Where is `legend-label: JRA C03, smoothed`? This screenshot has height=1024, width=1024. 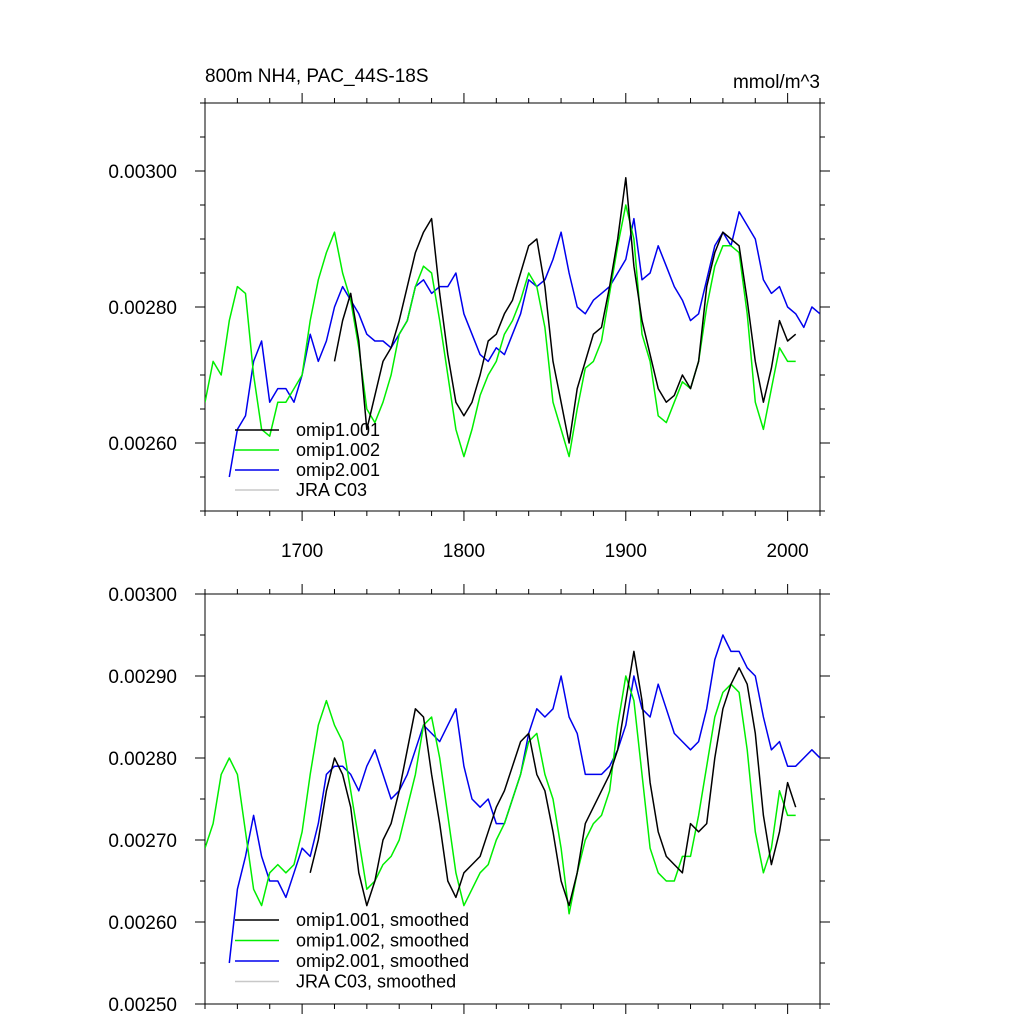 legend-label: JRA C03, smoothed is located at coordinates (376, 982).